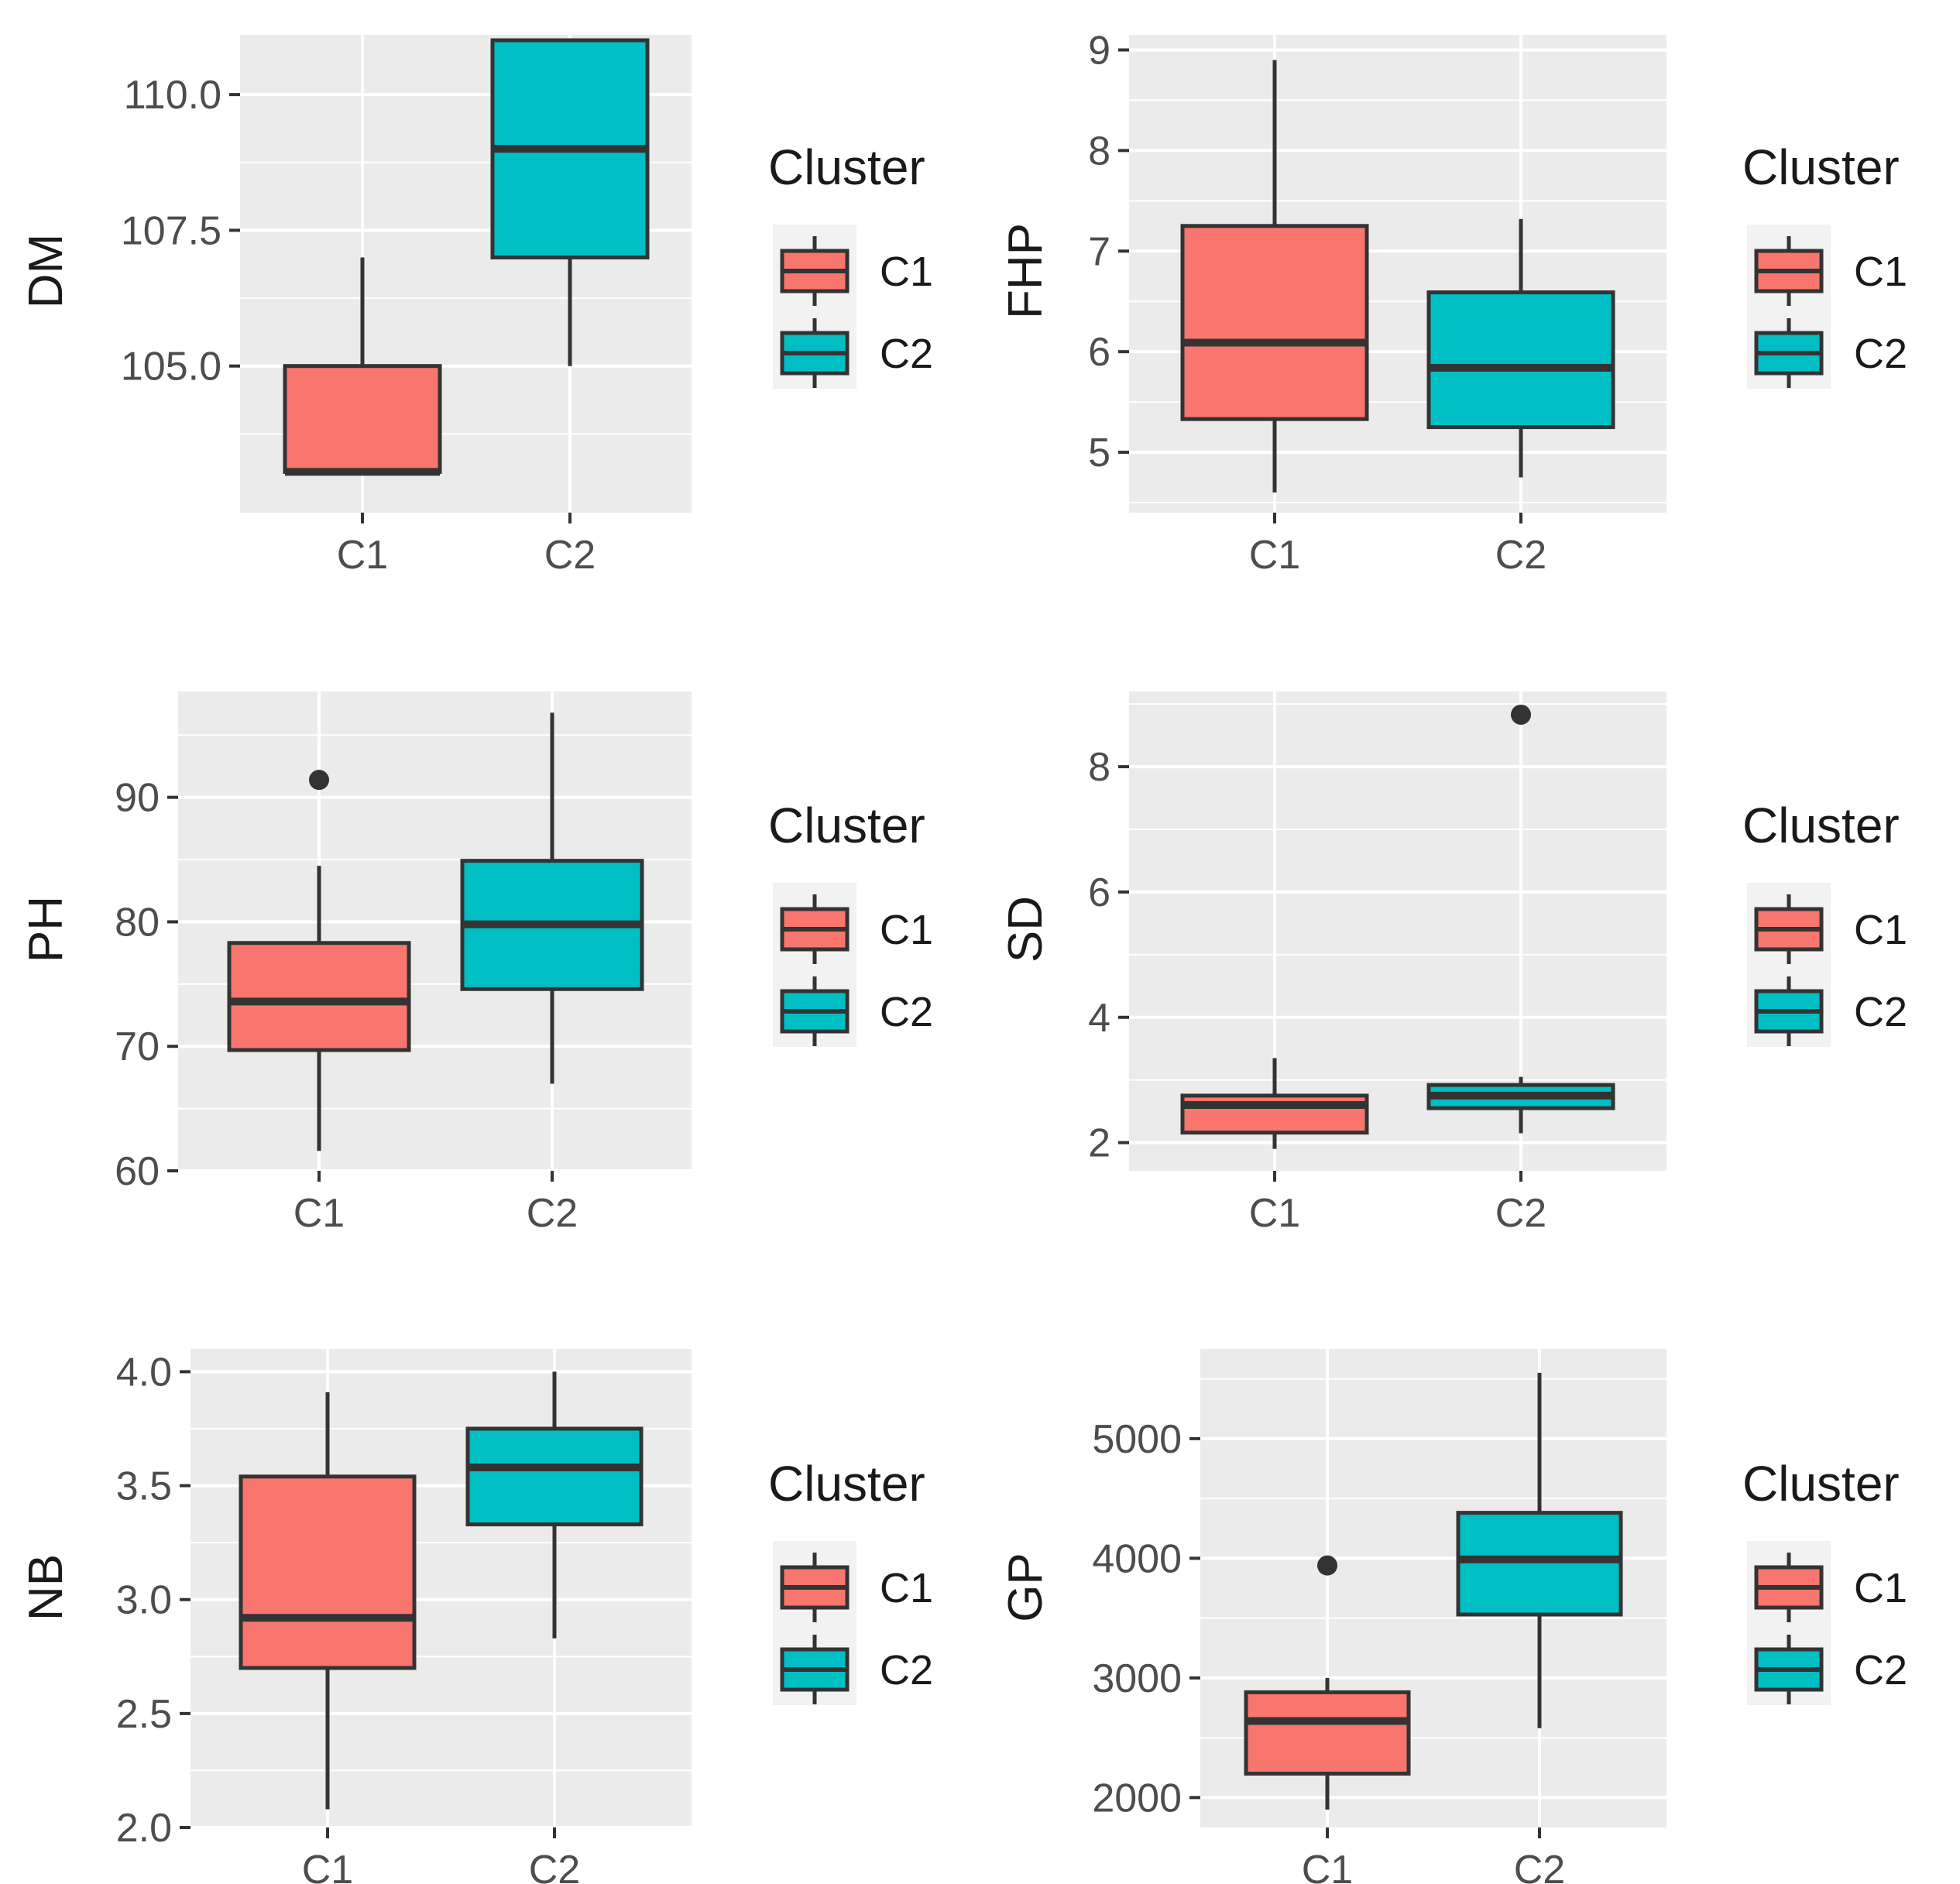 Image resolution: width=1960 pixels, height=1884 pixels. I want to click on y-tick-label: 2, so click(1099, 1144).